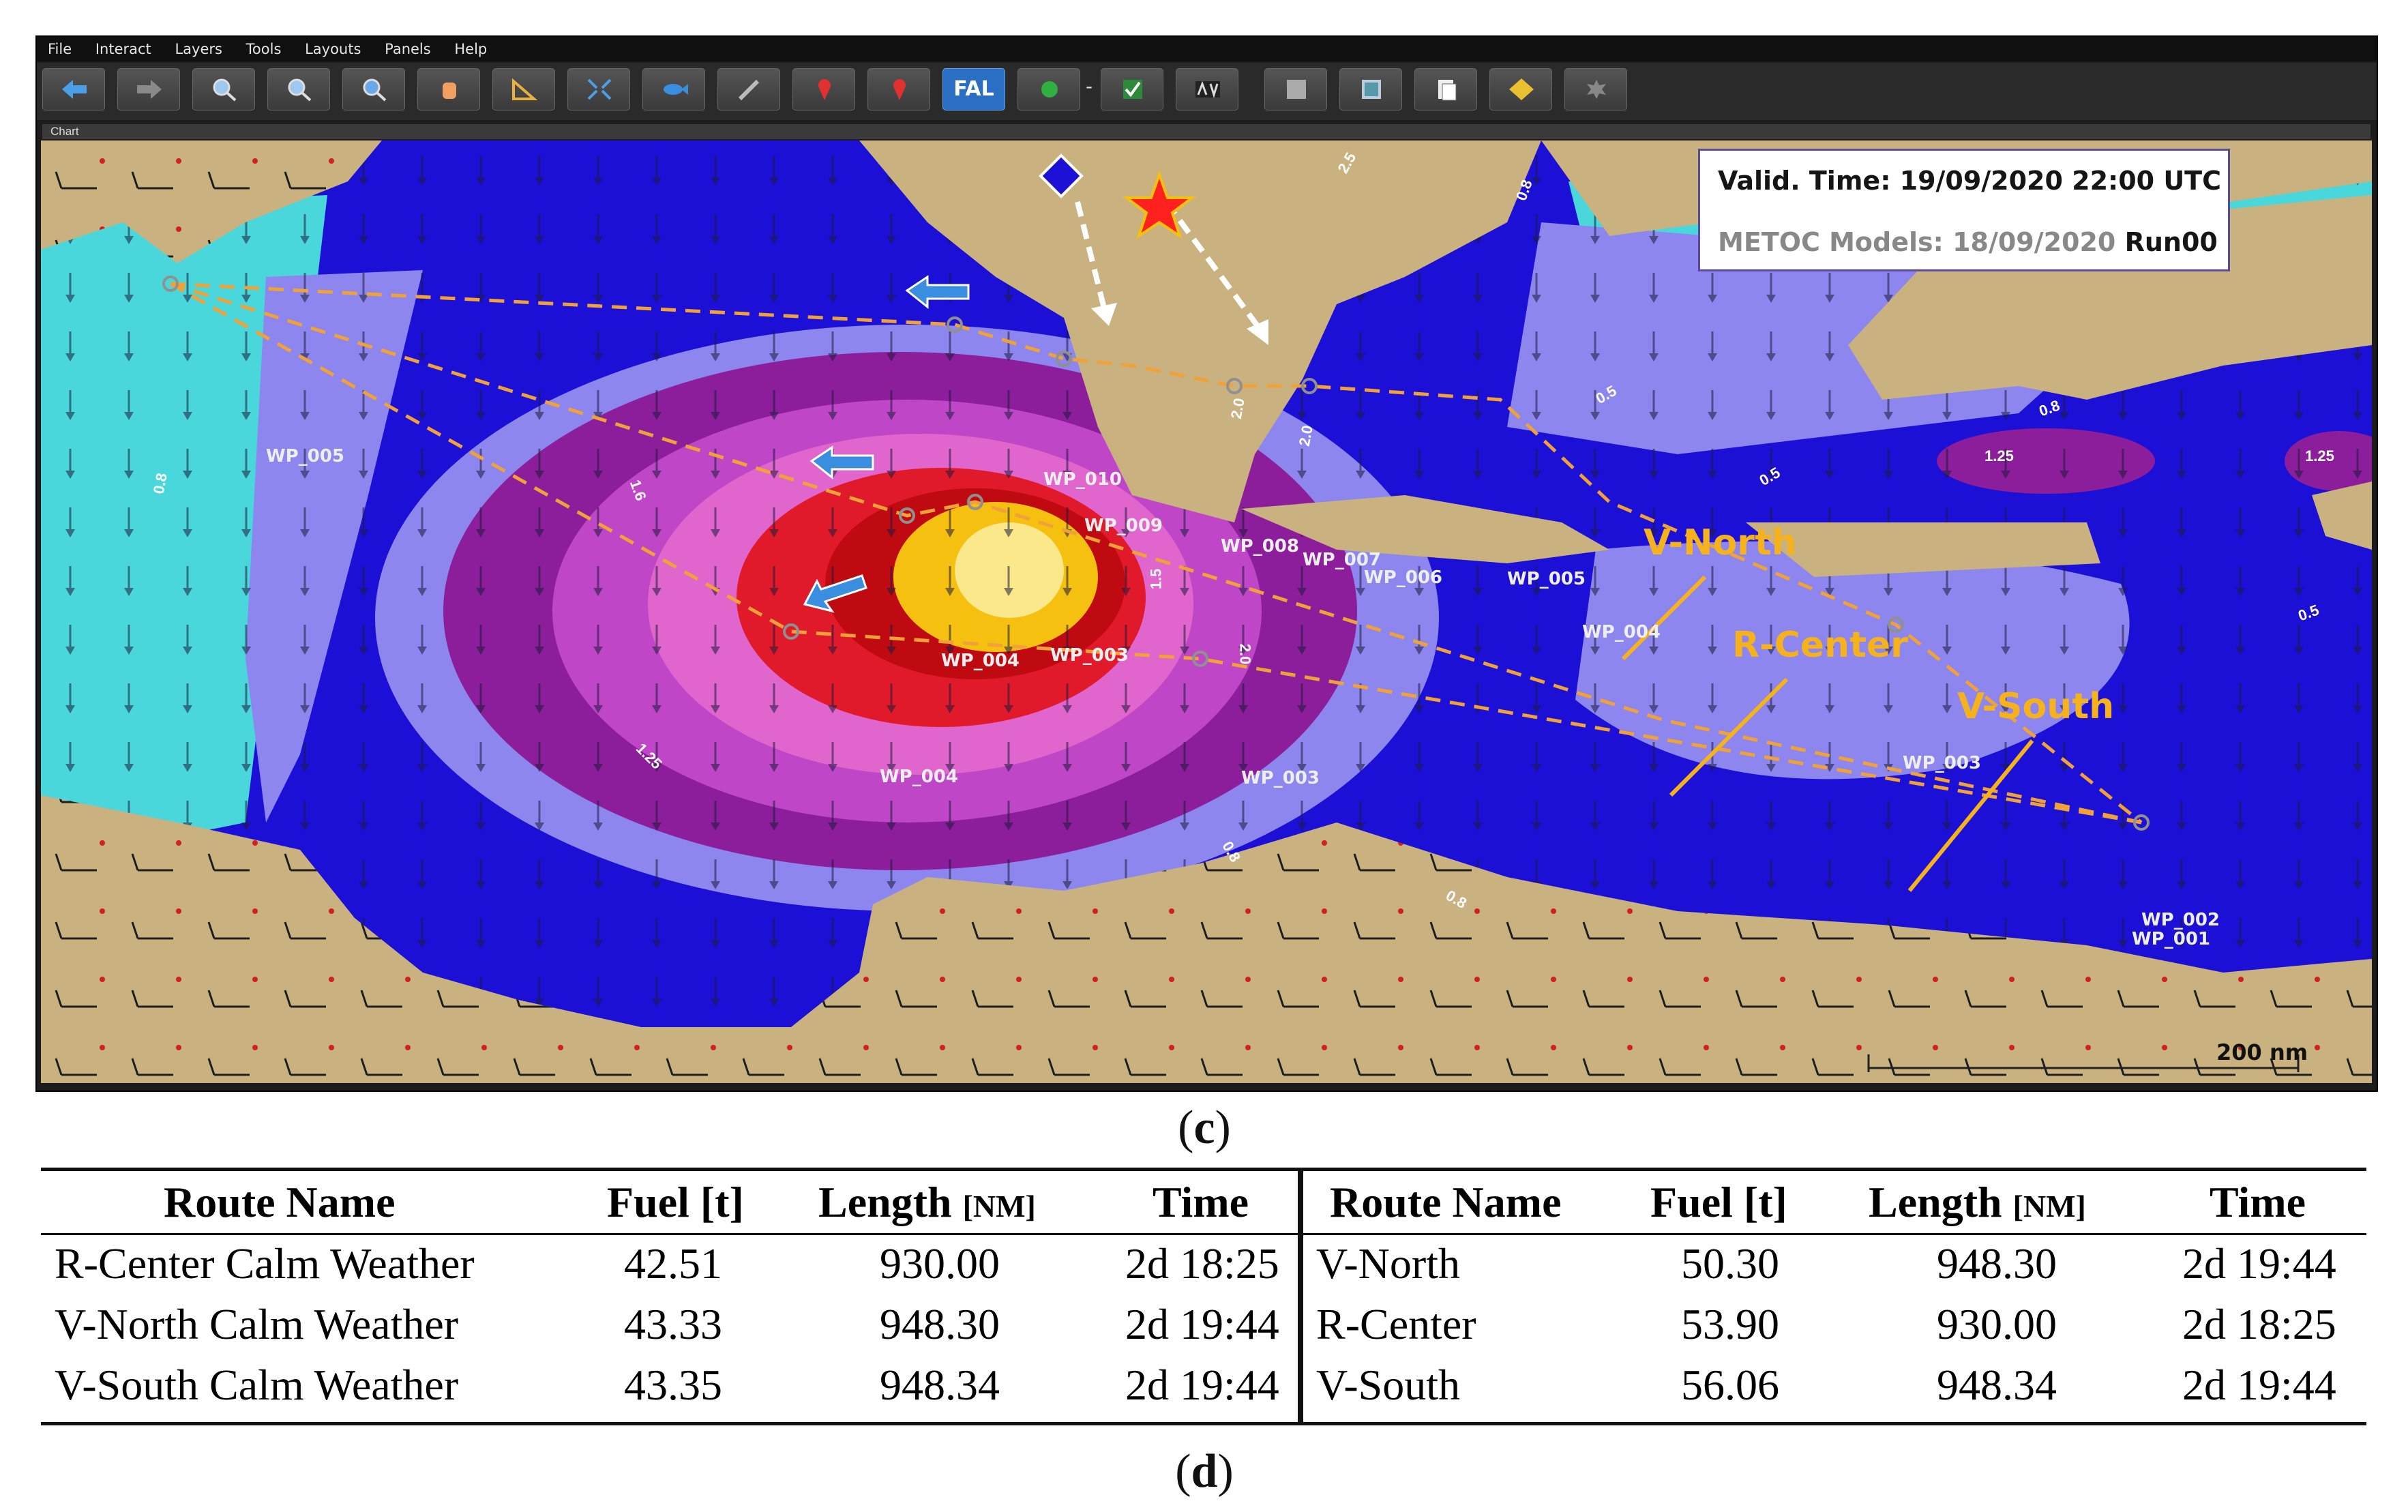  I want to click on length-label: Length, so click(885, 1202).